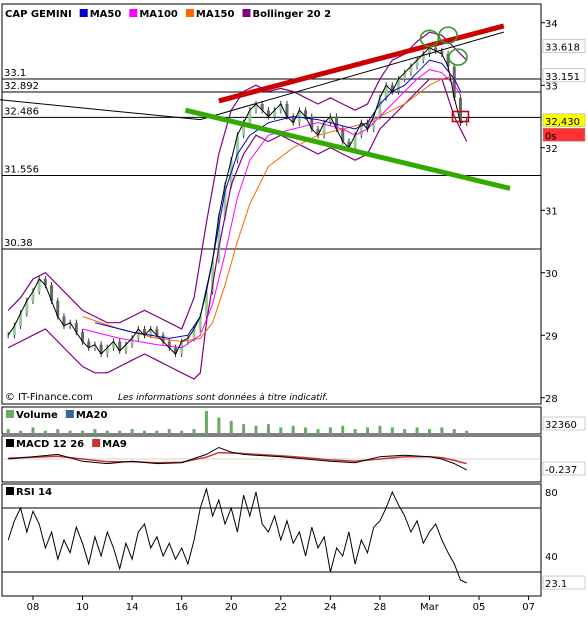 This screenshot has height=618, width=588. I want to click on thin-trend-line, so click(252, 76).